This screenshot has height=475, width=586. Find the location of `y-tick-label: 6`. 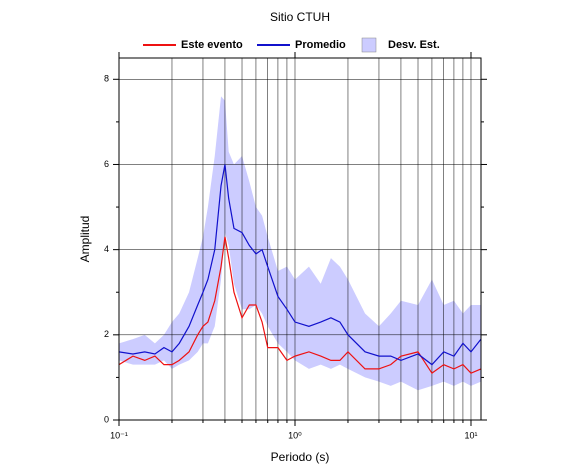

y-tick-label: 6 is located at coordinates (106, 164).